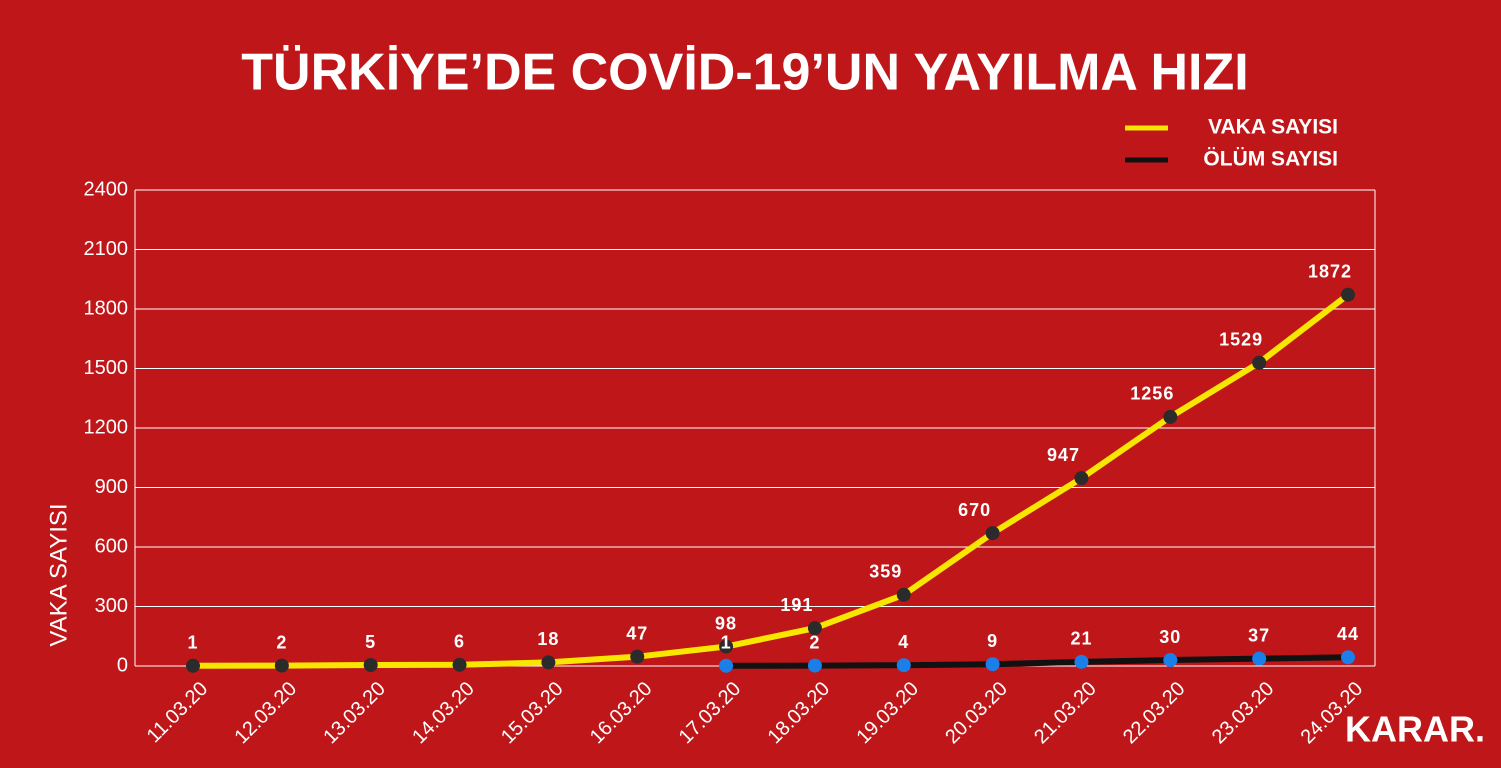  Describe the element at coordinates (1037, 661) in the screenshot. I see `series-line` at that location.